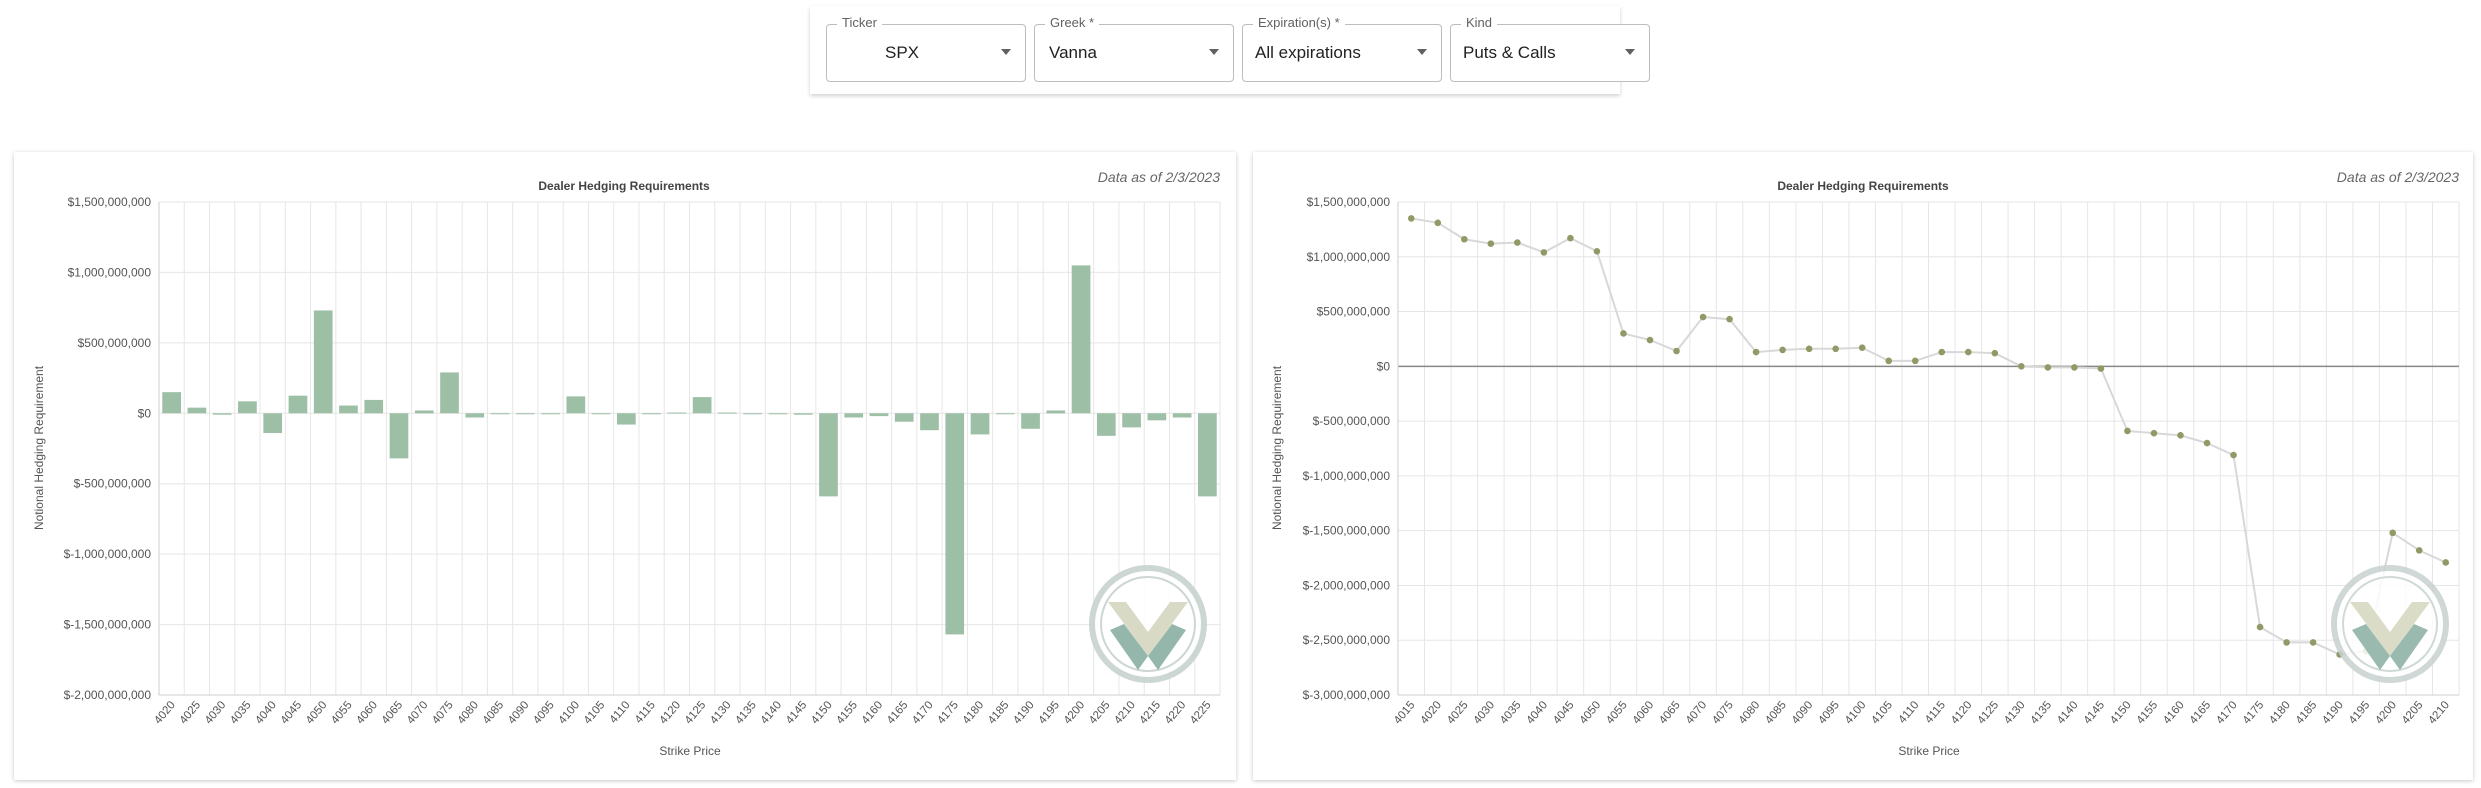 The height and width of the screenshot is (788, 2481). What do you see at coordinates (1342, 48) in the screenshot?
I see `expiration-select: Expiration(s) * All expirations` at bounding box center [1342, 48].